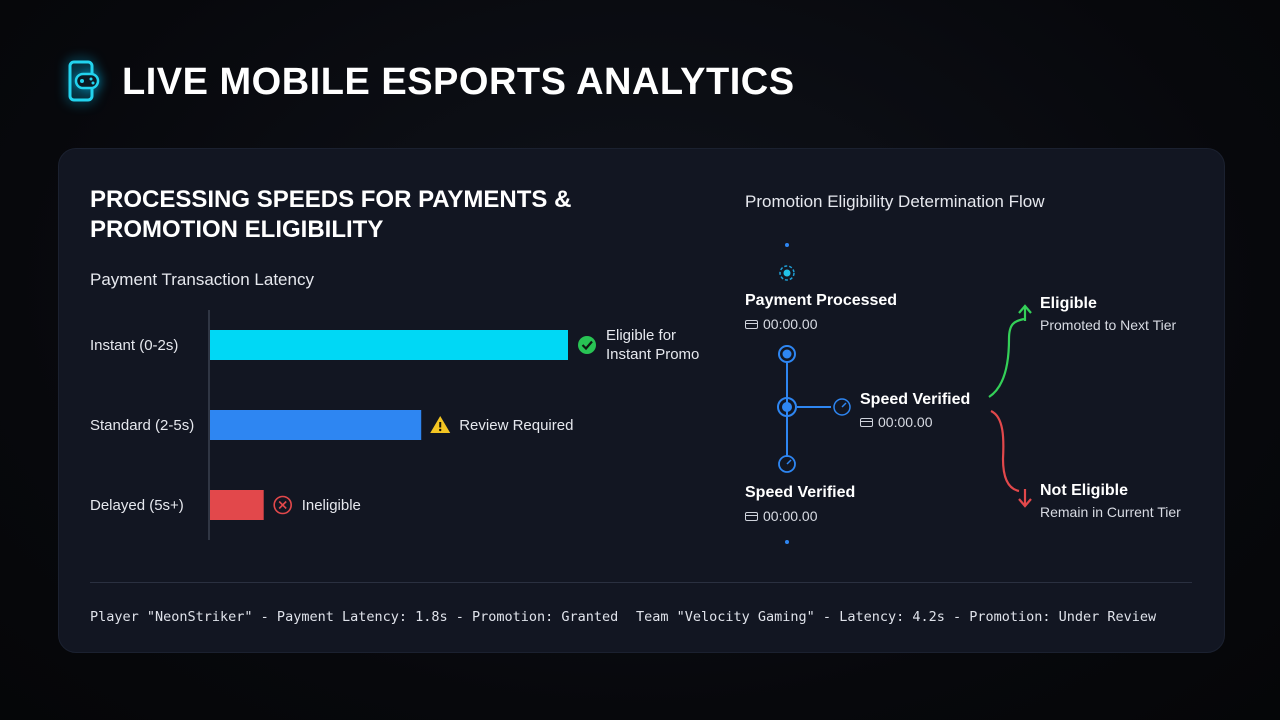 This screenshot has width=1280, height=720. I want to click on not-eligible-curve, so click(1005, 451).